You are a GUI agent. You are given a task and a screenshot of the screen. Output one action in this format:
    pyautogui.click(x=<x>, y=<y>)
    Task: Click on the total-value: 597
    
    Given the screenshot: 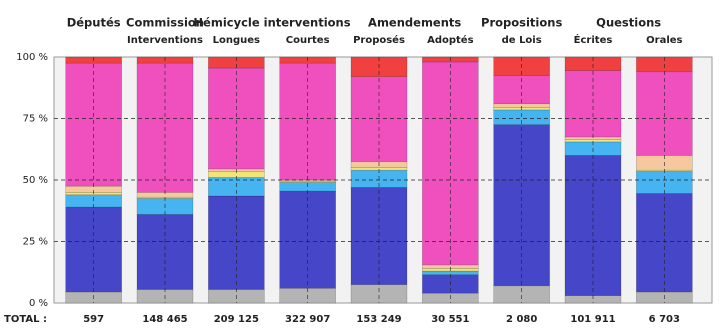 What is the action you would take?
    pyautogui.click(x=93, y=319)
    